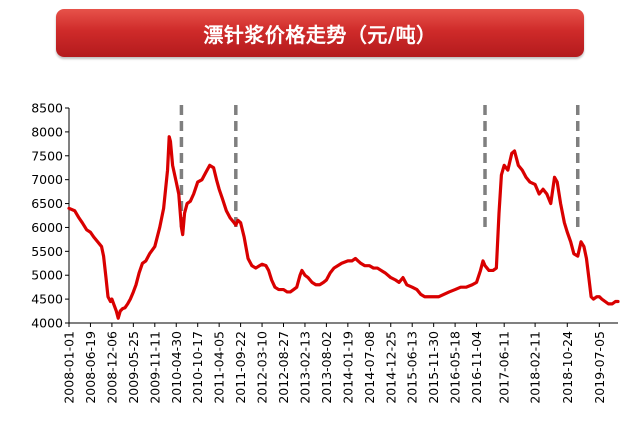 The width and height of the screenshot is (634, 430). What do you see at coordinates (567, 367) in the screenshot?
I see `x-tick-label: 2018-10-24` at bounding box center [567, 367].